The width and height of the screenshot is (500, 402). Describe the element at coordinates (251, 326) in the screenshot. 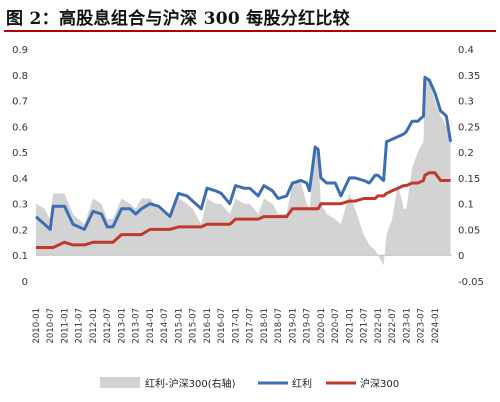

I see `x-tick-label: 2017-07` at that location.